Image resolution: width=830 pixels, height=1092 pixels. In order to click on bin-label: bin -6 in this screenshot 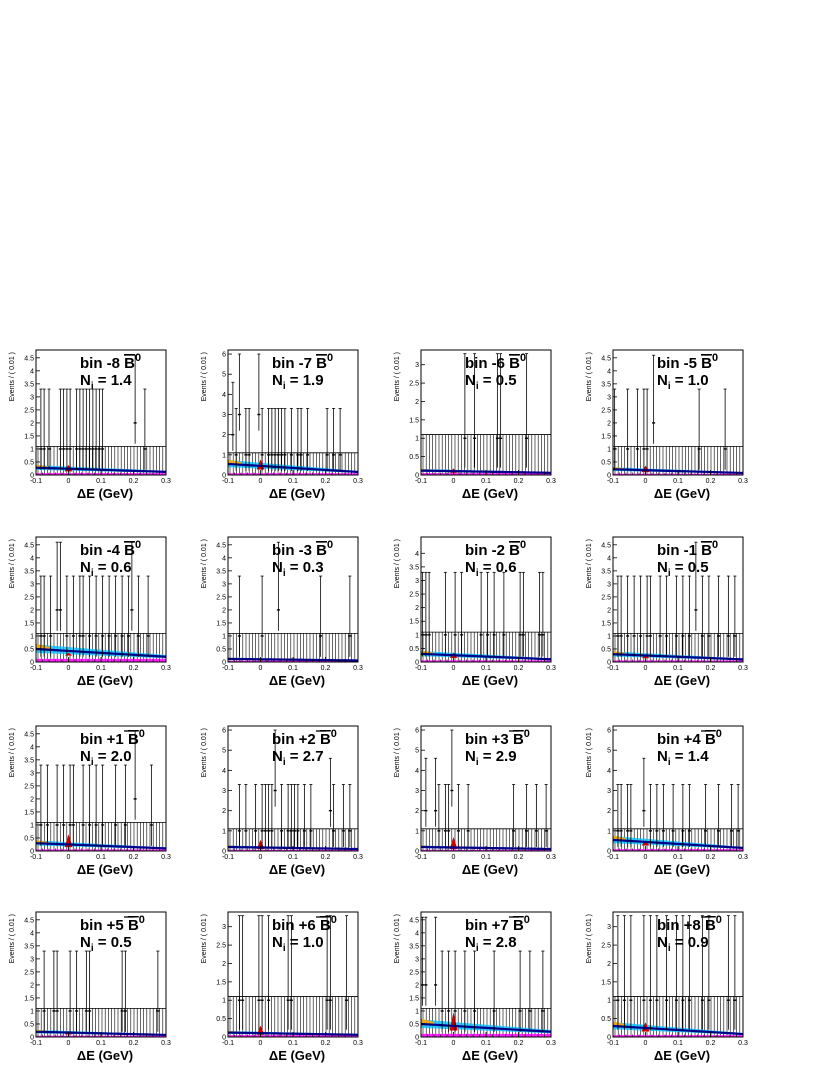, I will do `click(487, 363)`.